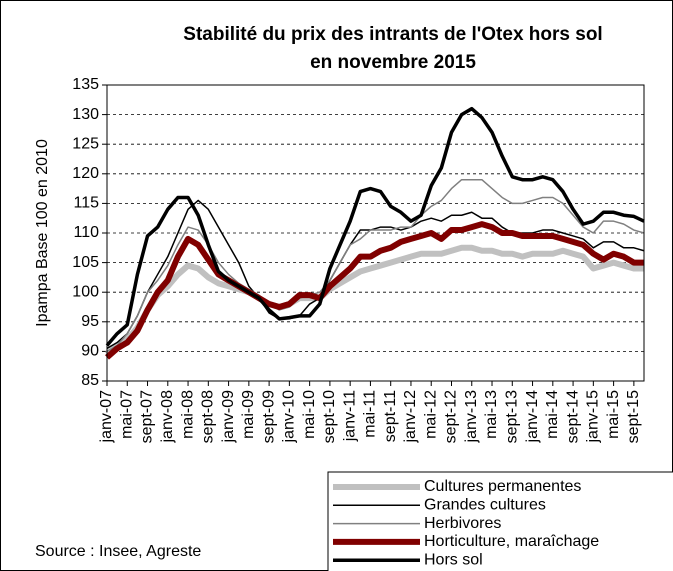  What do you see at coordinates (187, 414) in the screenshot?
I see `x-tick-label: mai-08` at bounding box center [187, 414].